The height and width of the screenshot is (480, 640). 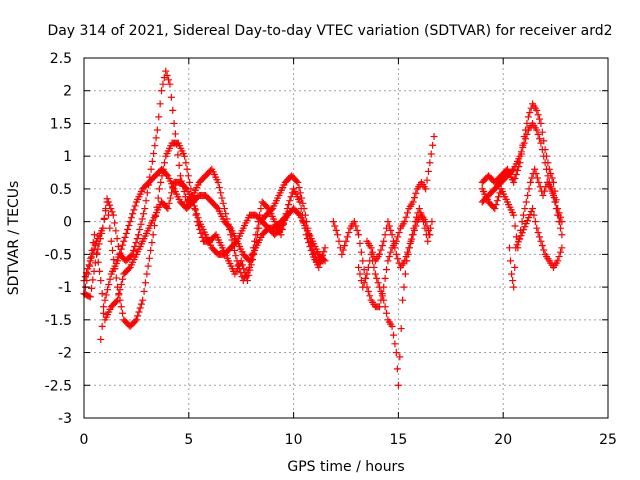 What do you see at coordinates (65, 419) in the screenshot?
I see `y-tick-label: -3` at bounding box center [65, 419].